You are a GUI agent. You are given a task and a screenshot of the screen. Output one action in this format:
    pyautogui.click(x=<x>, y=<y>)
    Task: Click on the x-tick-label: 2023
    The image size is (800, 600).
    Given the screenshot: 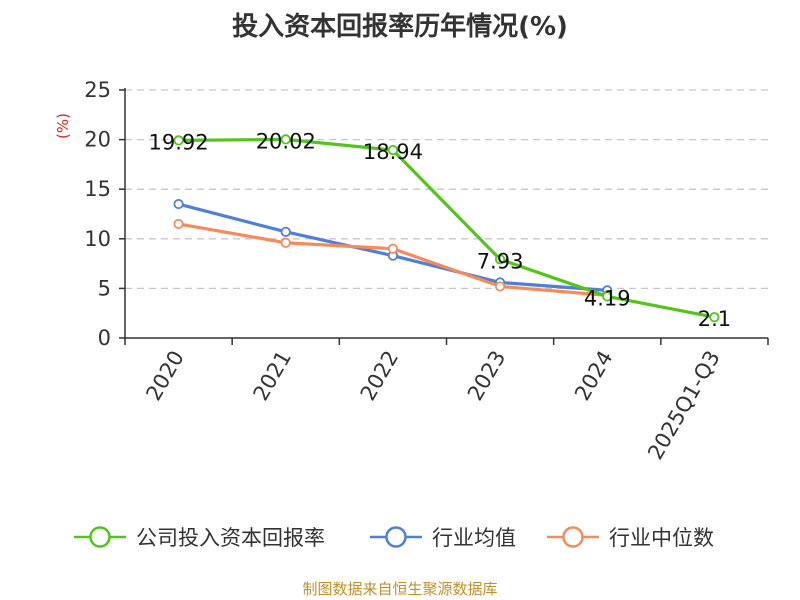 What is the action you would take?
    pyautogui.click(x=487, y=376)
    